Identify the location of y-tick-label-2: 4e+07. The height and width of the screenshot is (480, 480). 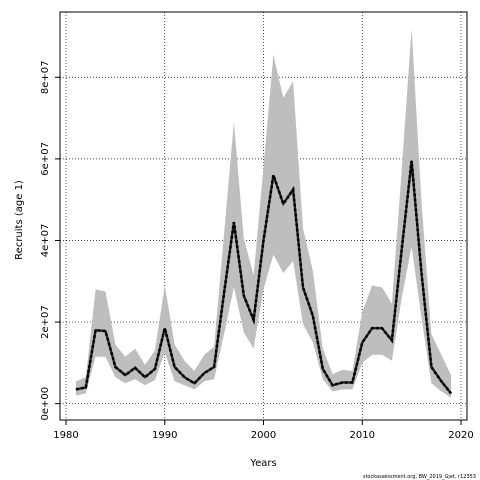
(45, 241).